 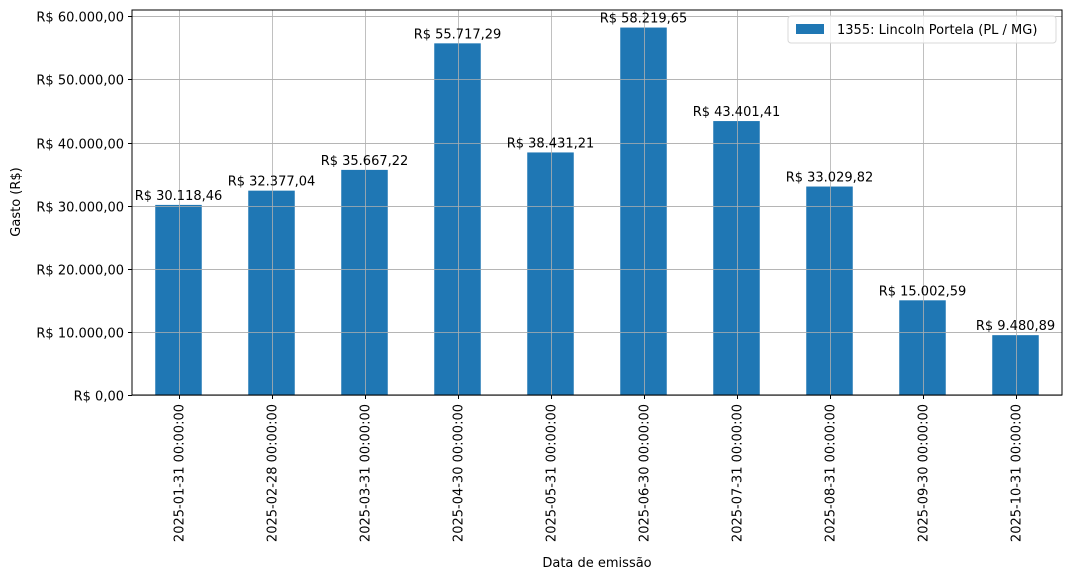 I want to click on x-tick-label: 2025-05-31 00:00:00, so click(x=552, y=473).